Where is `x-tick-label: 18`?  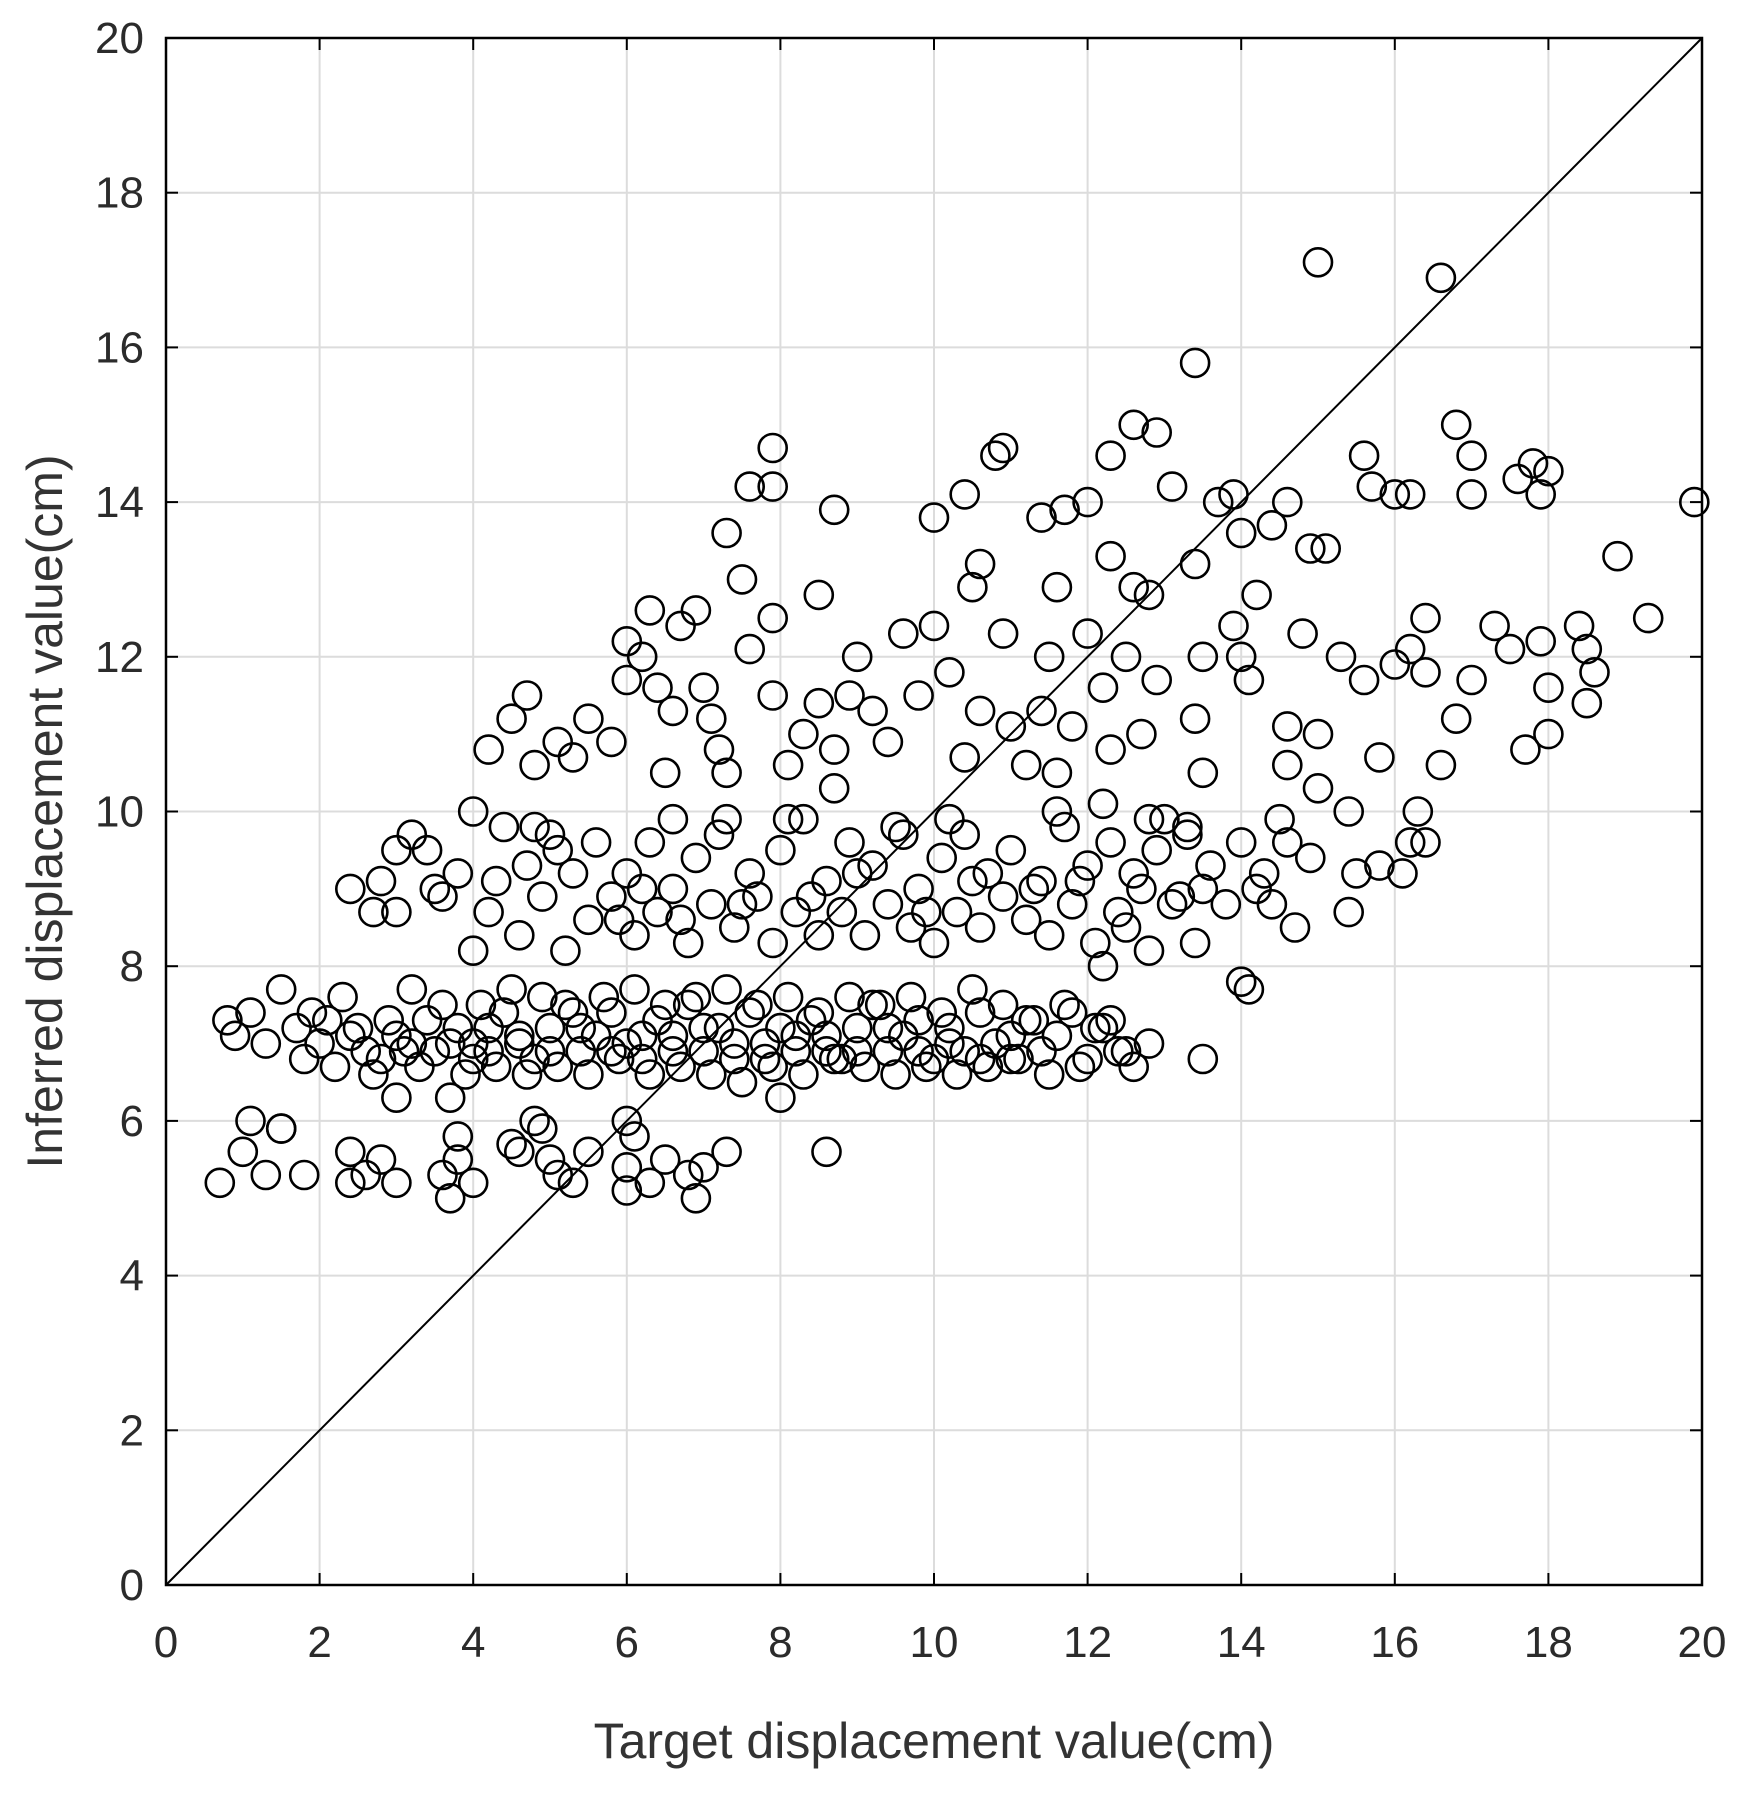 x-tick-label: 18 is located at coordinates (1548, 1642).